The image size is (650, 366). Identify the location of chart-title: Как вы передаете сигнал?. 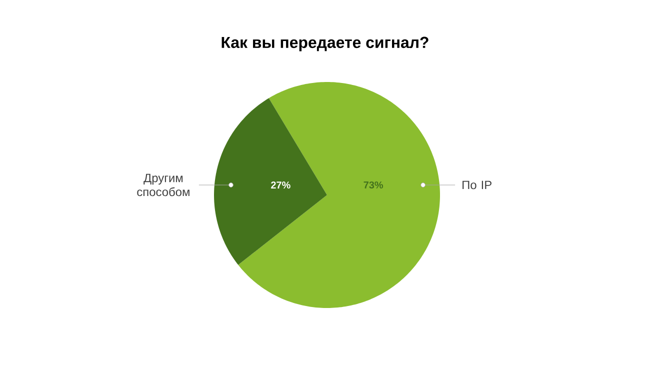
(325, 44).